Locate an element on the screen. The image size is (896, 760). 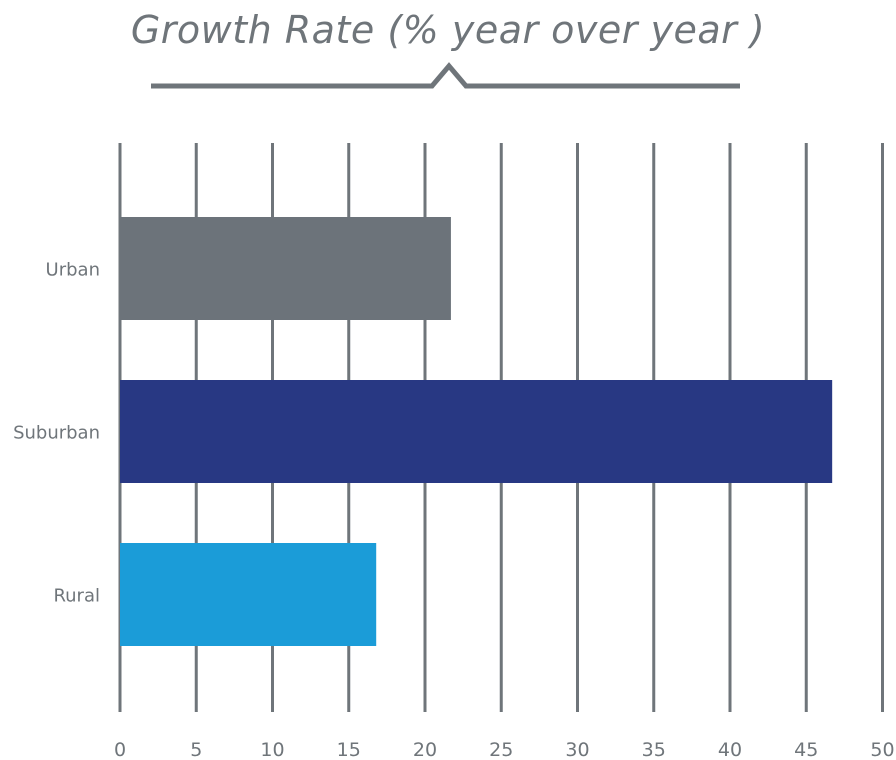
x-tick-label-30: 30 is located at coordinates (577, 749).